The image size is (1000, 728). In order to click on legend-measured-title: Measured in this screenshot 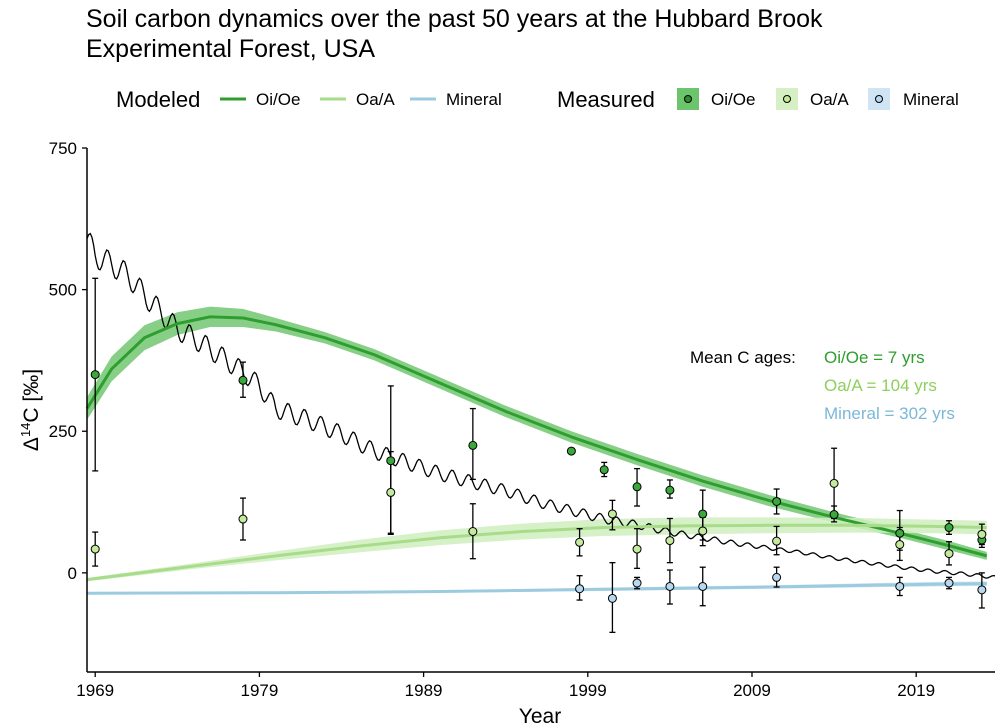, I will do `click(606, 99)`.